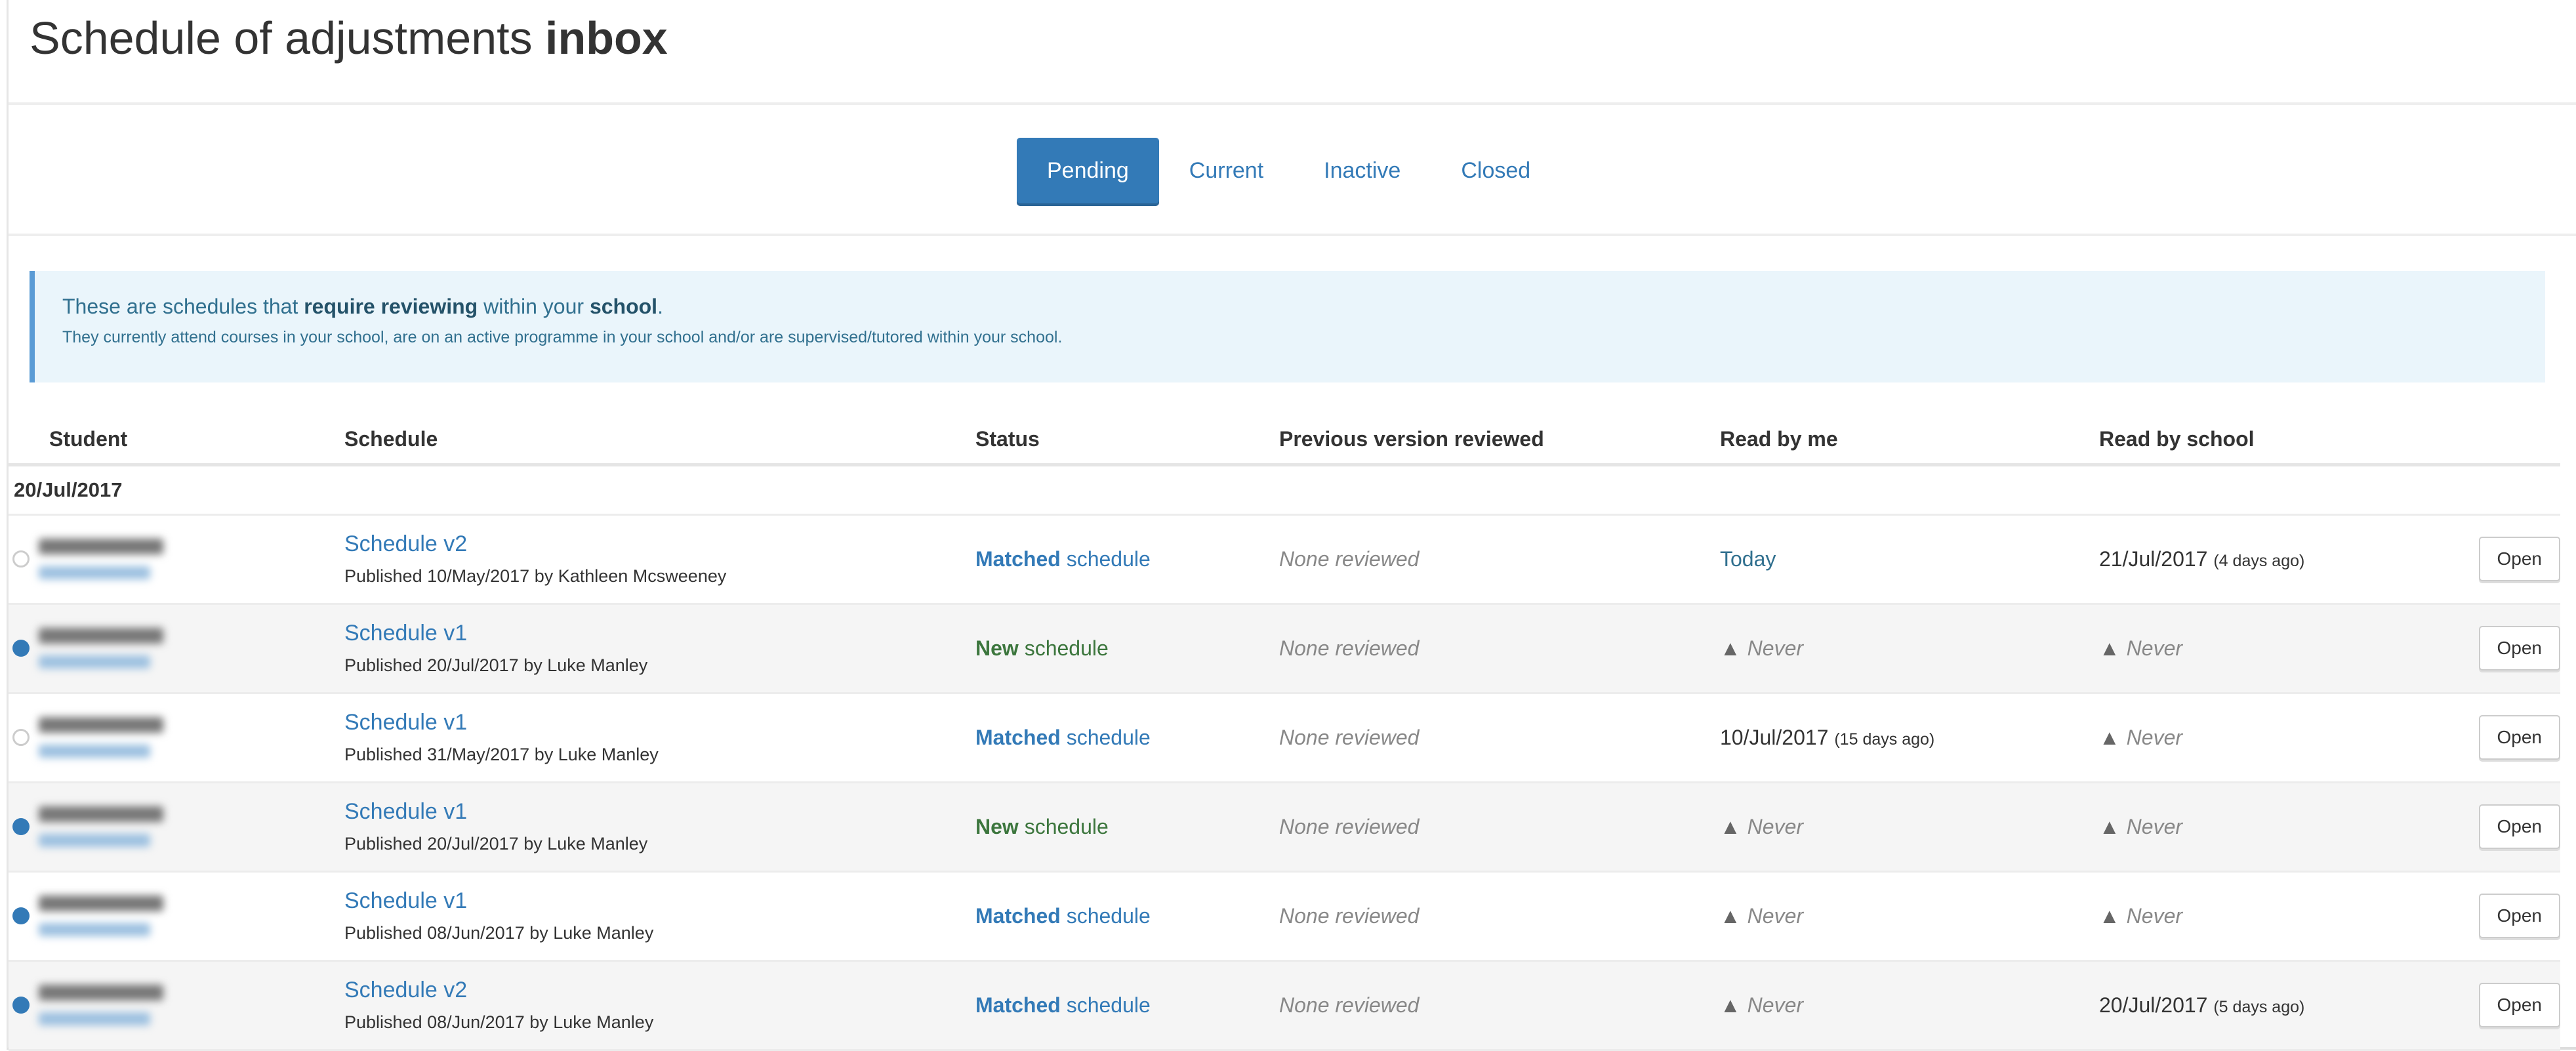 This screenshot has height=1051, width=2576. What do you see at coordinates (1774, 737) in the screenshot?
I see `read_me-date: 10/Jul/2017` at bounding box center [1774, 737].